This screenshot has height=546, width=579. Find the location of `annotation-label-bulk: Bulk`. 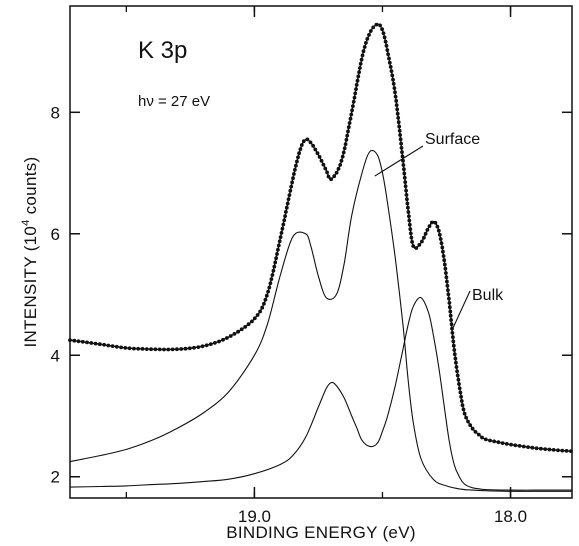

annotation-label-bulk: Bulk is located at coordinates (488, 295).